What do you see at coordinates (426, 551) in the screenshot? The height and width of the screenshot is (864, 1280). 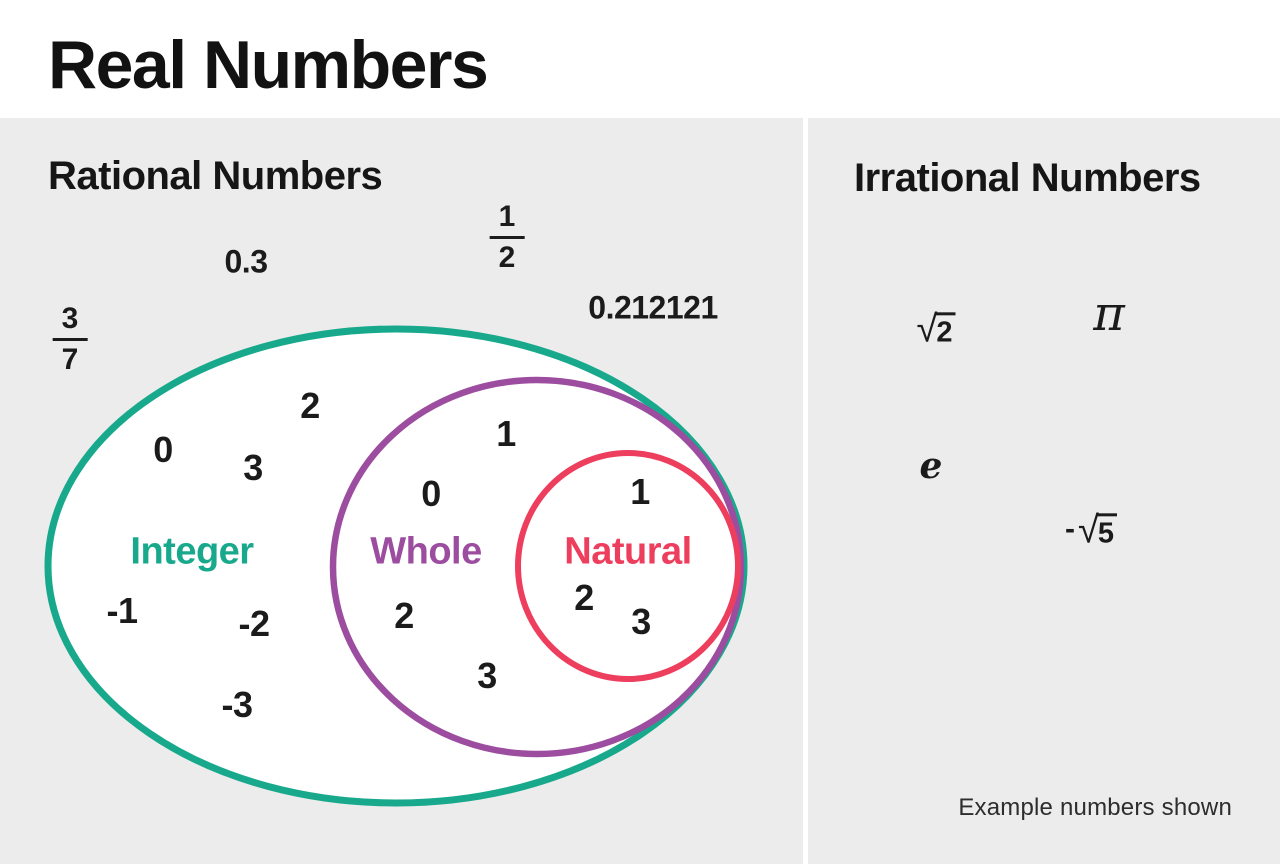 I see `whole-set-label: Whole` at bounding box center [426, 551].